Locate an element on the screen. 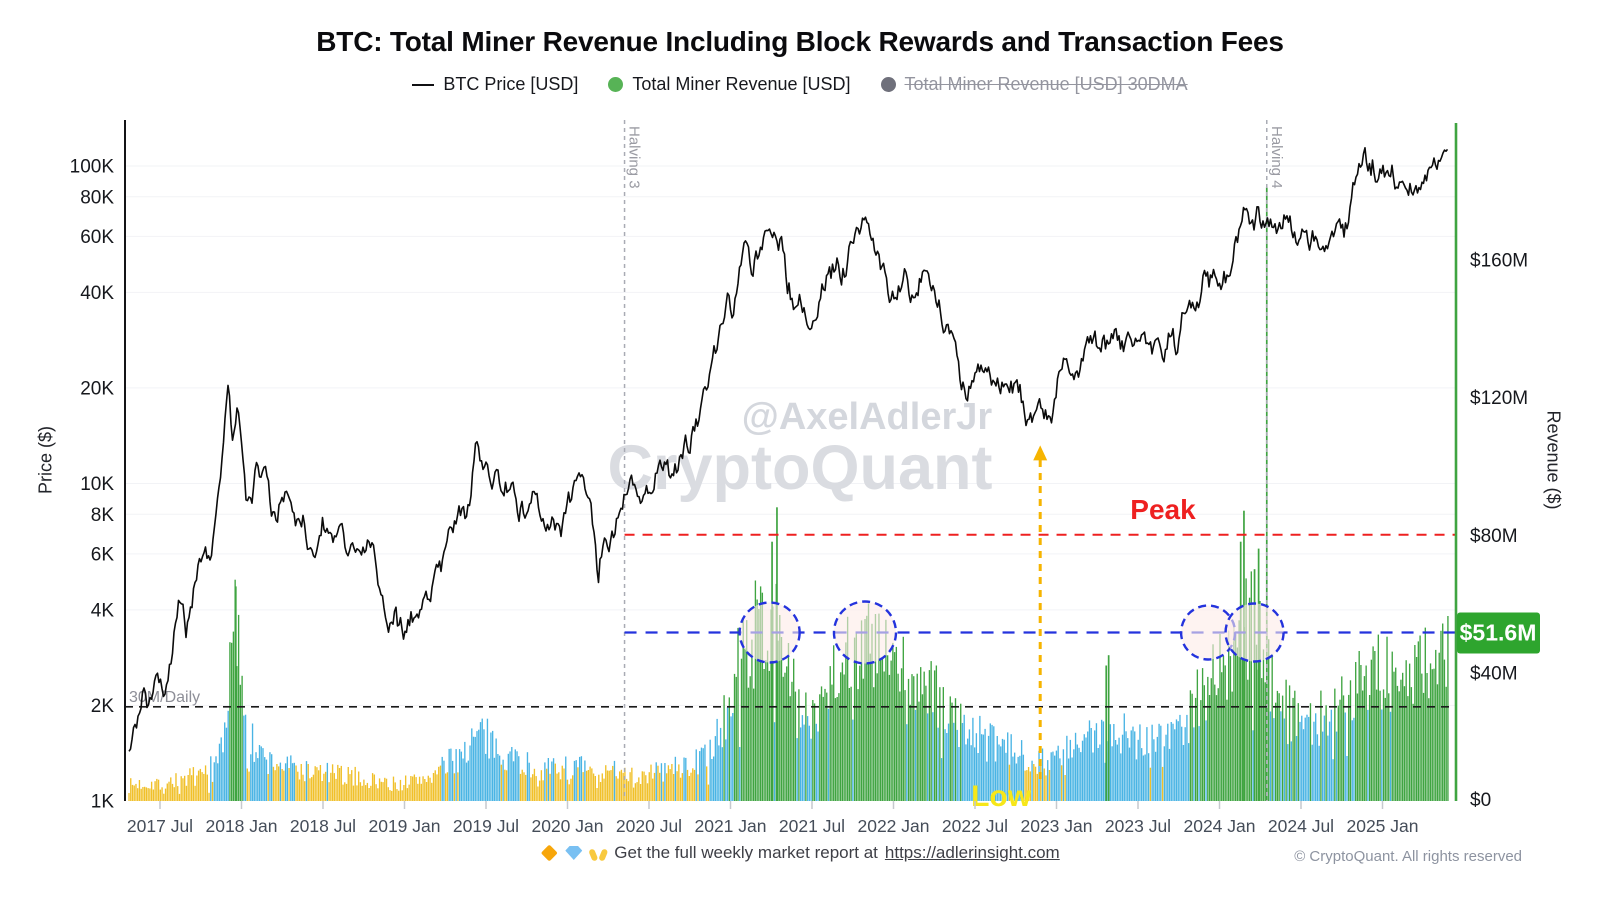 Image resolution: width=1600 pixels, height=900 pixels. svg-text: 2019 Jul is located at coordinates (486, 826).